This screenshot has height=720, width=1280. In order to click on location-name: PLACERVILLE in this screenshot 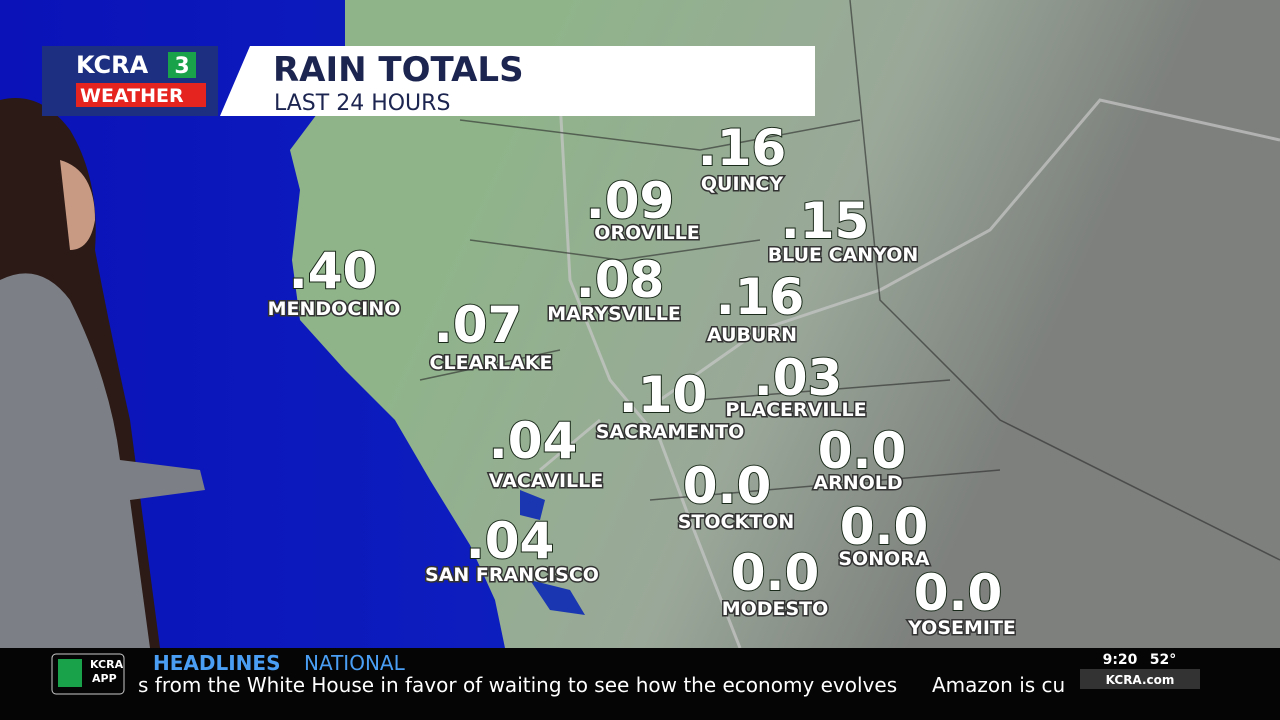, I will do `click(795, 410)`.